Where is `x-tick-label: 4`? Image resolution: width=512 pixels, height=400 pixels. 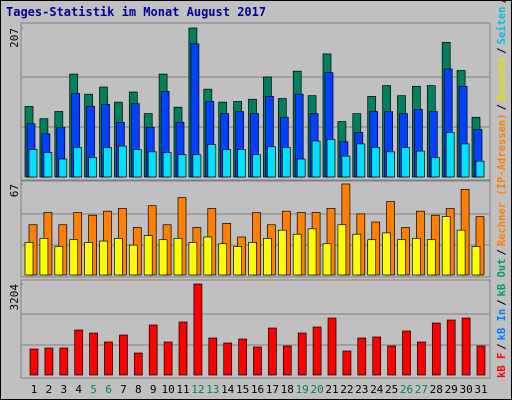 x-tick-label: 4 is located at coordinates (78, 389).